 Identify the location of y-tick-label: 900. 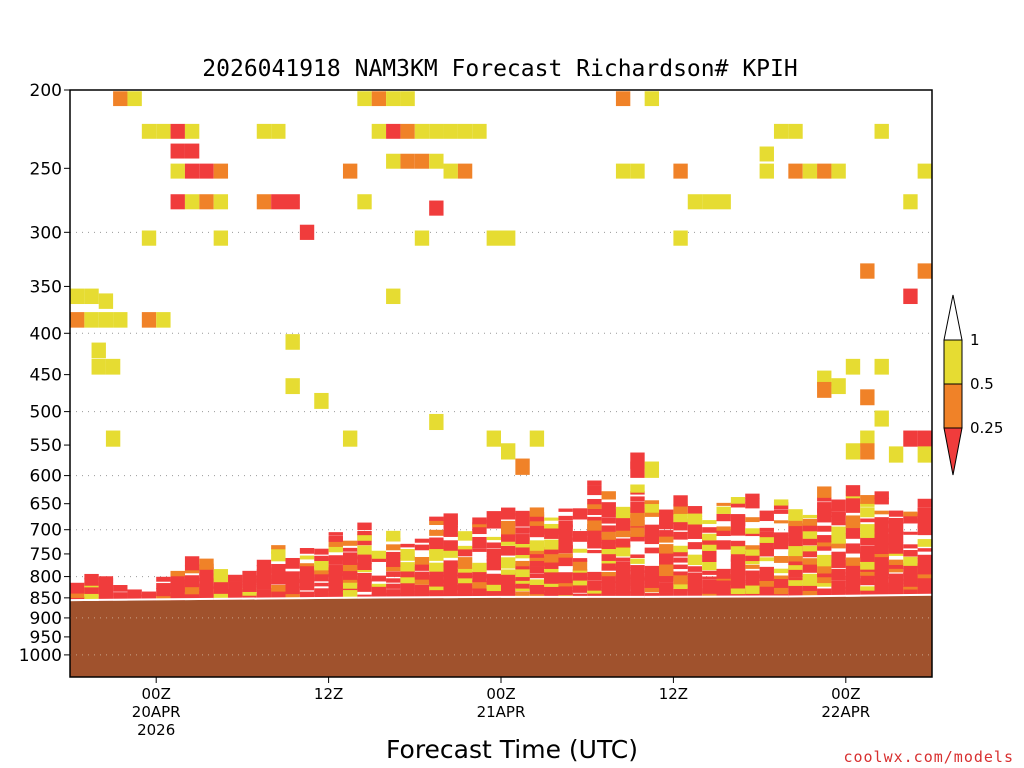
(46, 619).